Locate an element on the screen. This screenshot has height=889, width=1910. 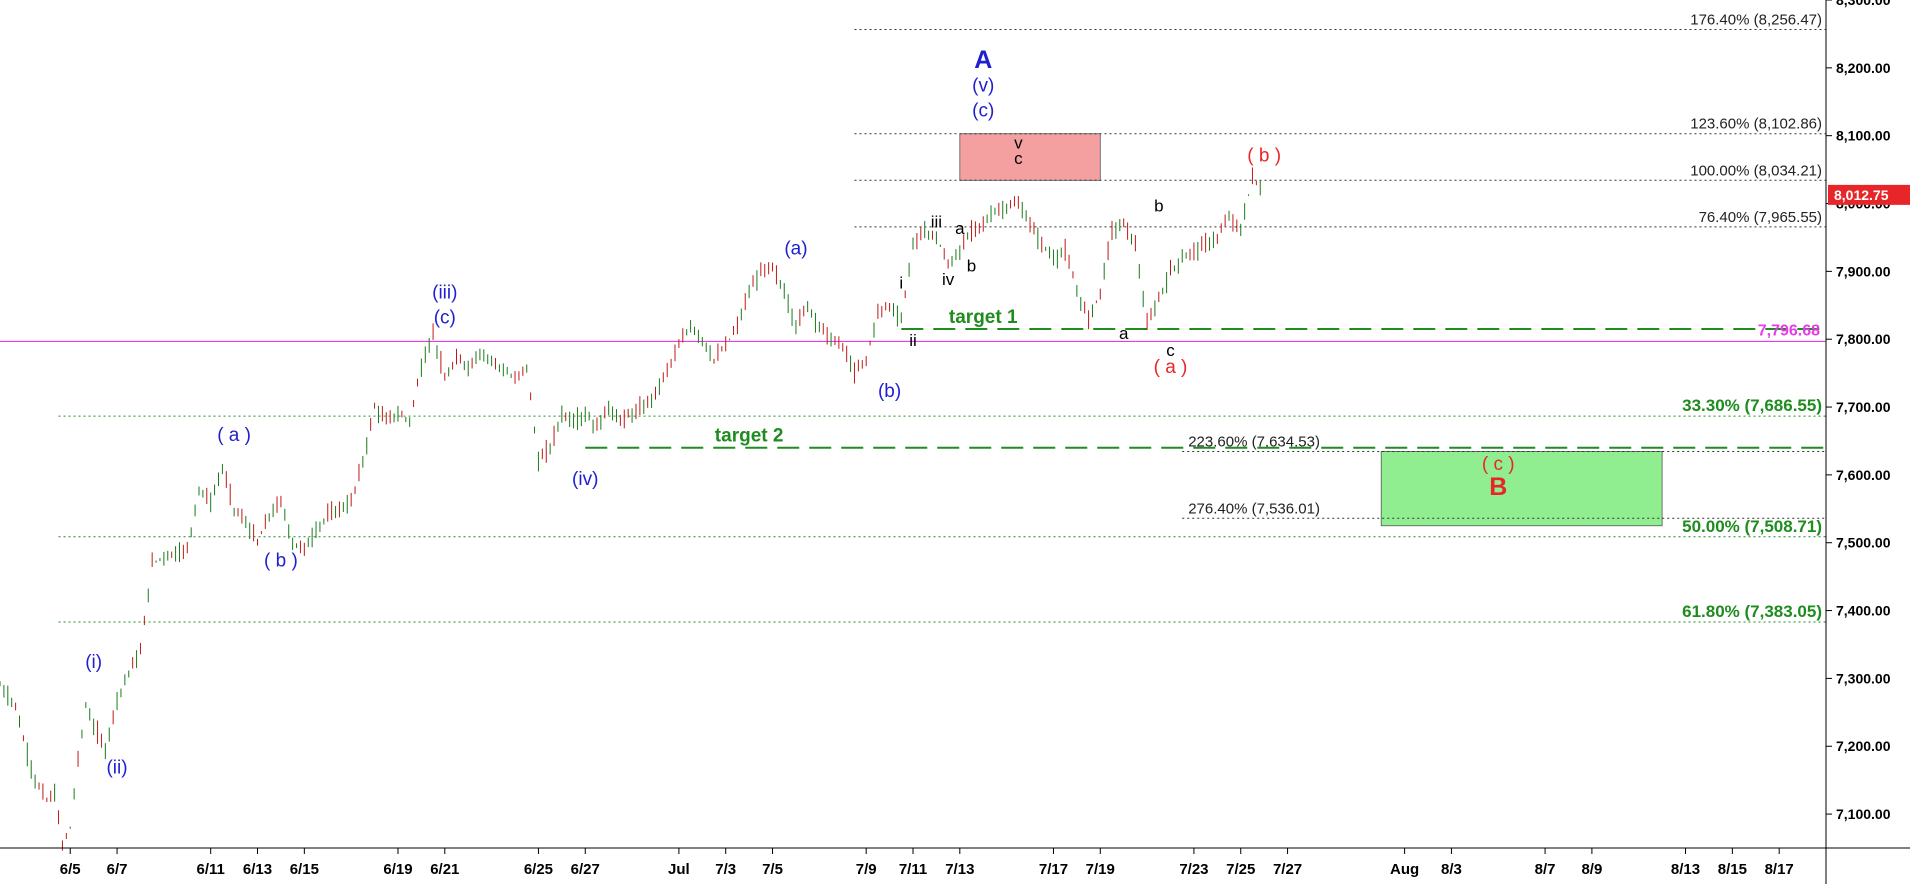
wave-label: (a) is located at coordinates (795, 248).